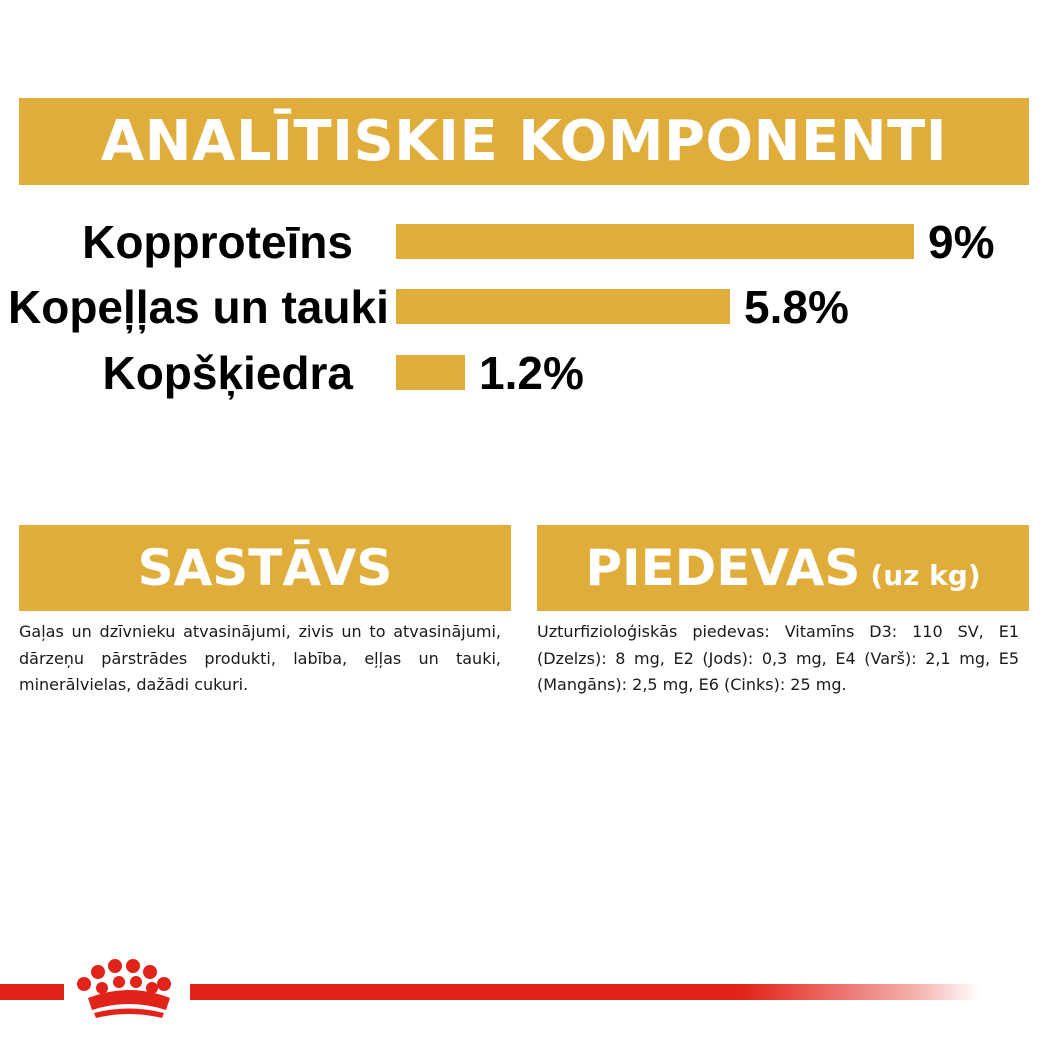 This screenshot has width=1049, height=1049. I want to click on analytical-components-banner: ANALĪTISKIE KOMPONENTI, so click(524, 141).